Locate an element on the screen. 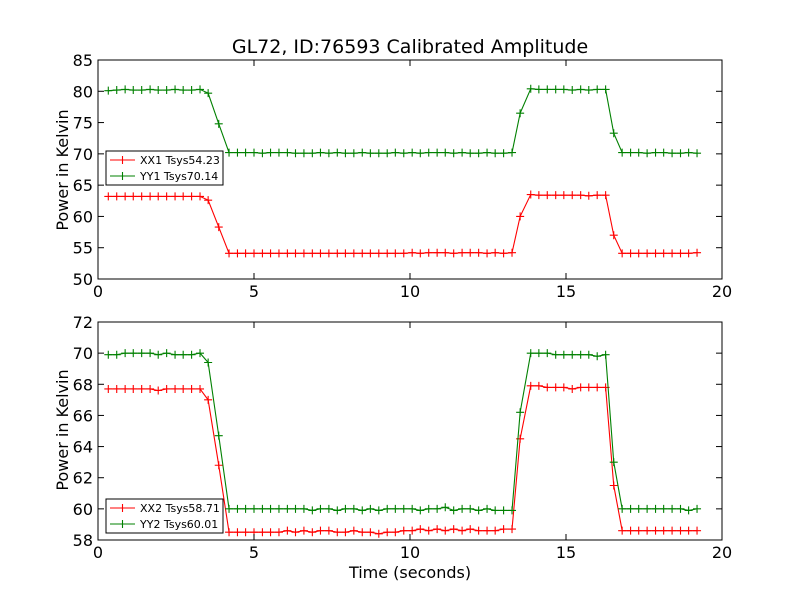 This screenshot has height=600, width=800. x-tick-label-bottom: 20 is located at coordinates (722, 552).